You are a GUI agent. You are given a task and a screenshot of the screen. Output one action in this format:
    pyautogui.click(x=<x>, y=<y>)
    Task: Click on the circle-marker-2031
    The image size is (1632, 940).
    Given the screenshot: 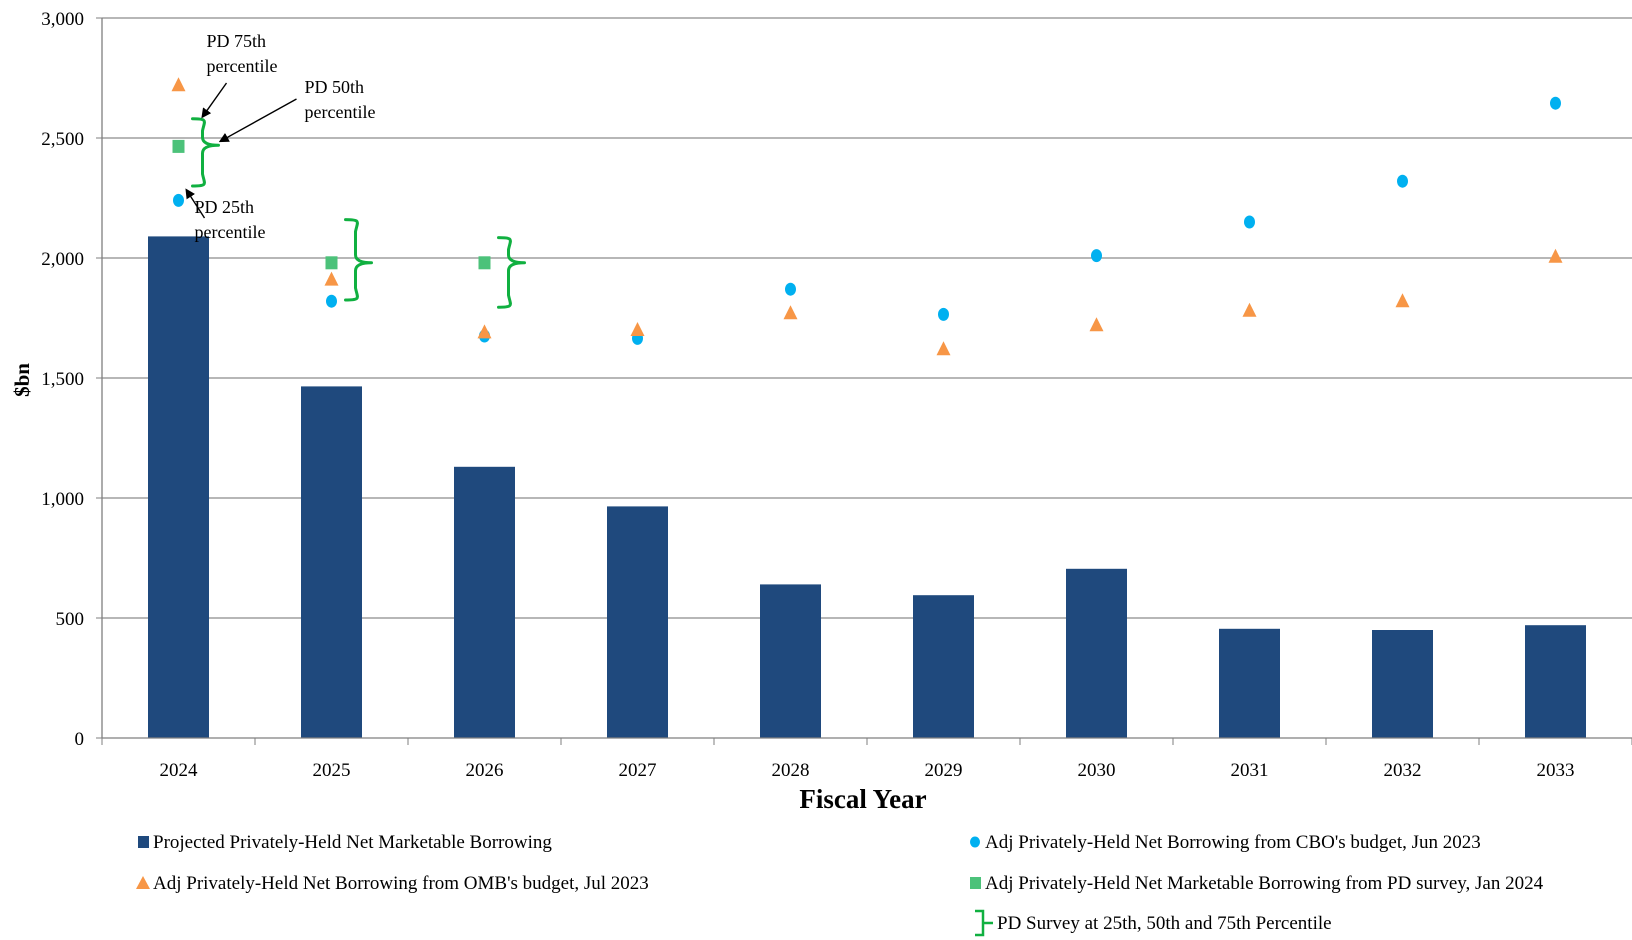 What is the action you would take?
    pyautogui.click(x=1249, y=222)
    